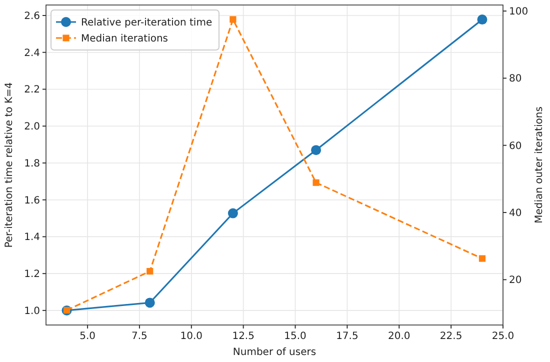  Describe the element at coordinates (515, 146) in the screenshot. I see `y2-tick-label: 60` at that location.